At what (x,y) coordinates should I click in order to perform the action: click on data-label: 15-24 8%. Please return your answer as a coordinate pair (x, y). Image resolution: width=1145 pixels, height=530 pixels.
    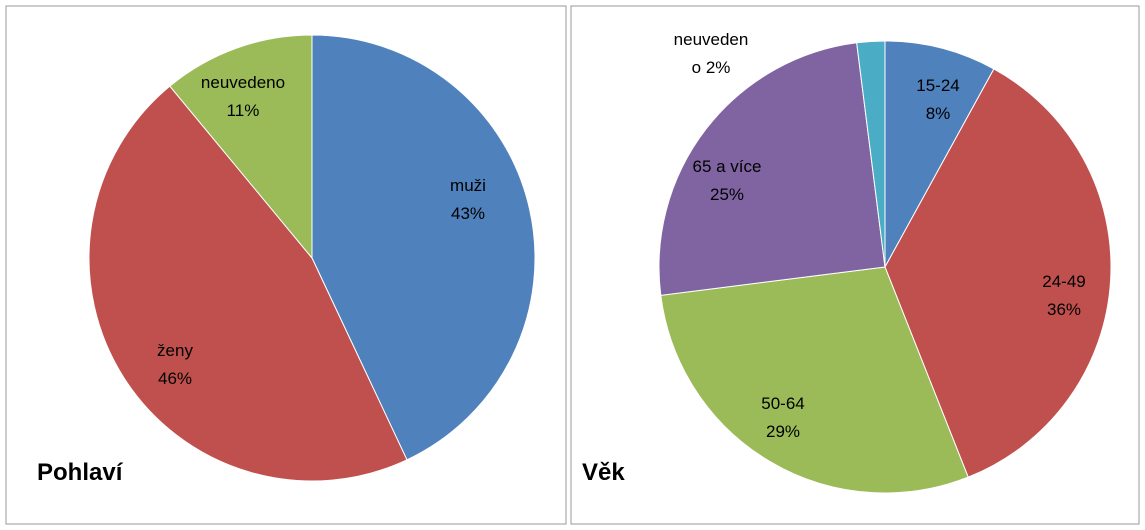
    Looking at the image, I should click on (938, 100).